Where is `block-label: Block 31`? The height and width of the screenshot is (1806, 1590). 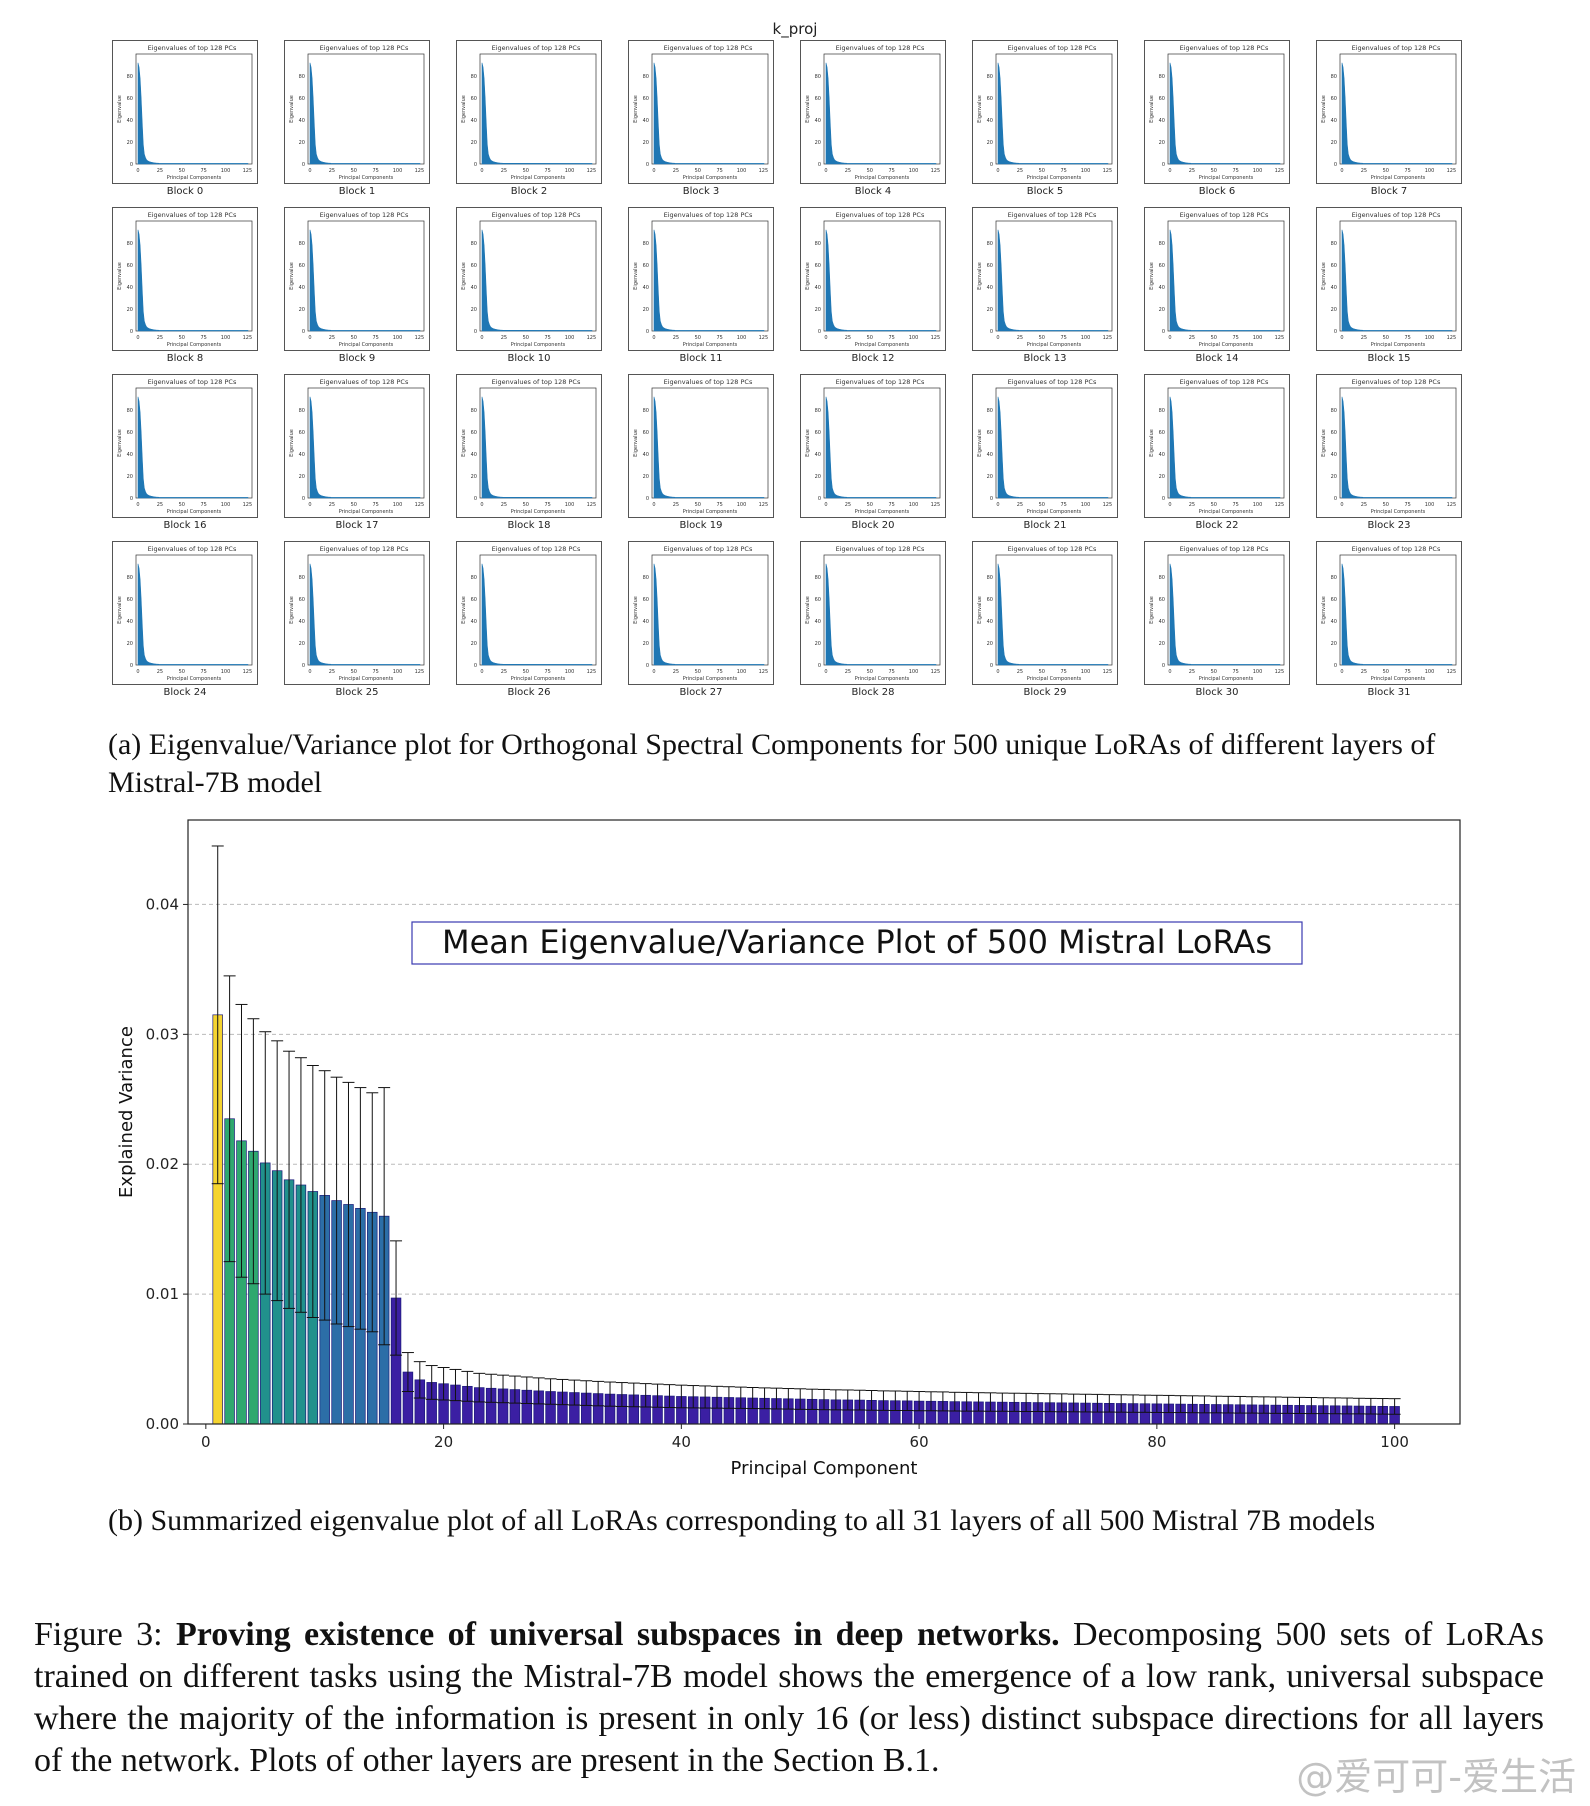
block-label: Block 31 is located at coordinates (1389, 692).